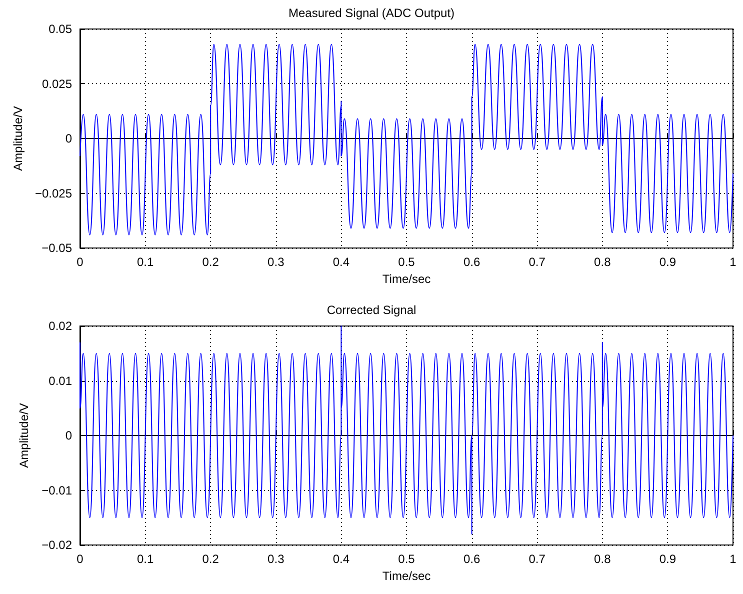  Describe the element at coordinates (371, 310) in the screenshot. I see `chart-title: Corrected Signal` at that location.